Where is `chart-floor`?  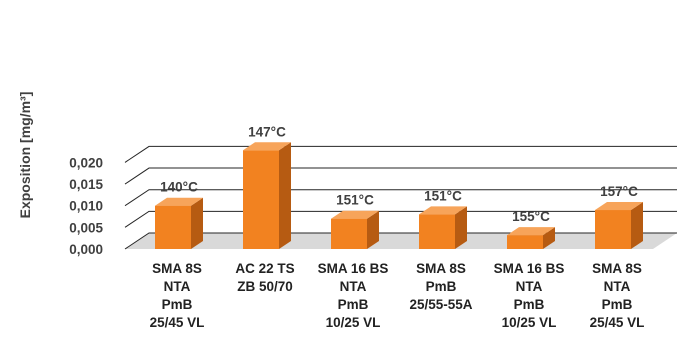
chart-floor is located at coordinates (401, 241).